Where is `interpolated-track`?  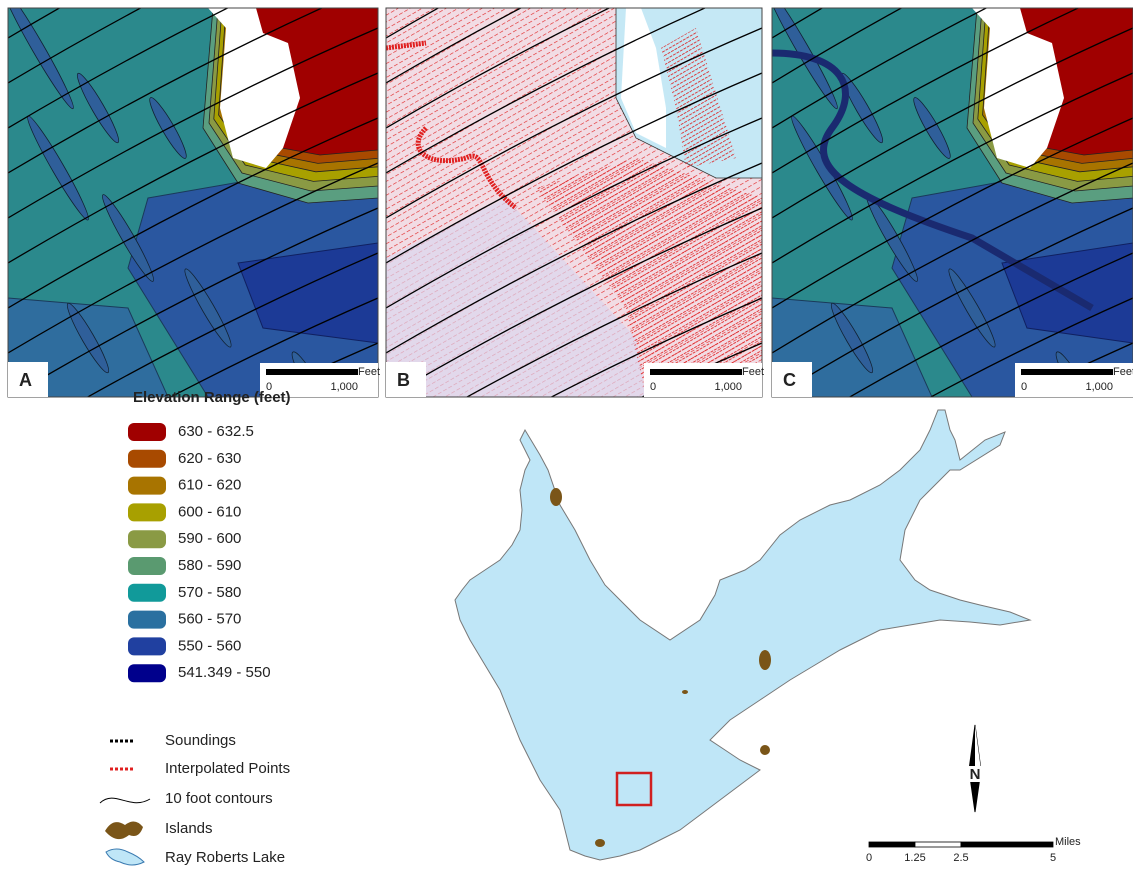
interpolated-track is located at coordinates (452, 125).